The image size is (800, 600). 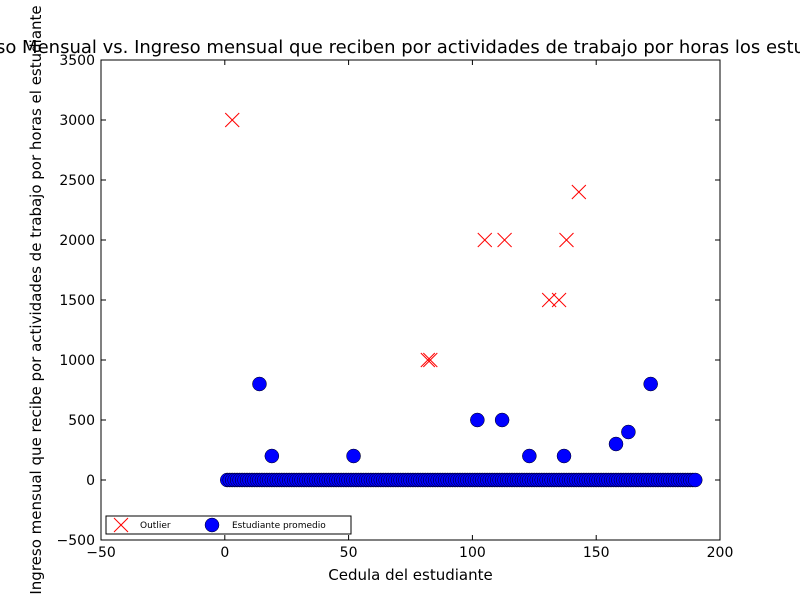 I want to click on legend-outlier-x, so click(x=121, y=525).